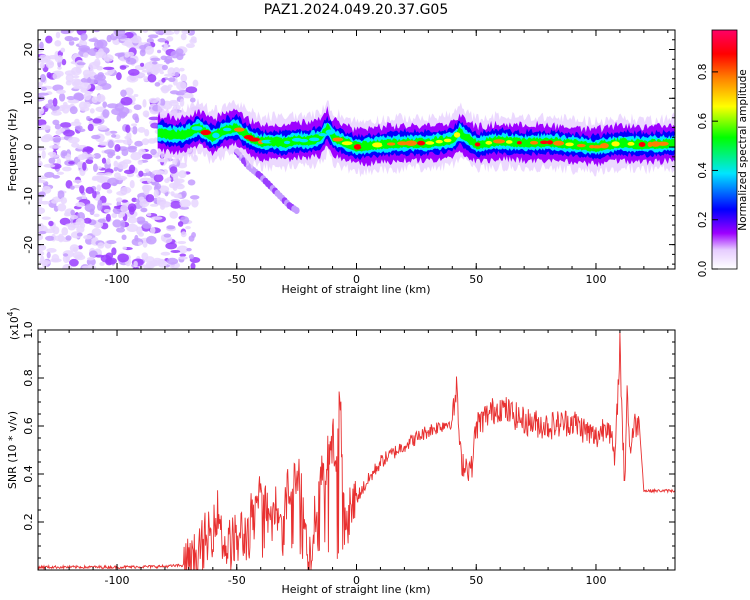  What do you see at coordinates (356, 279) in the screenshot?
I see `spectrogram-x-tick-label: 0` at bounding box center [356, 279].